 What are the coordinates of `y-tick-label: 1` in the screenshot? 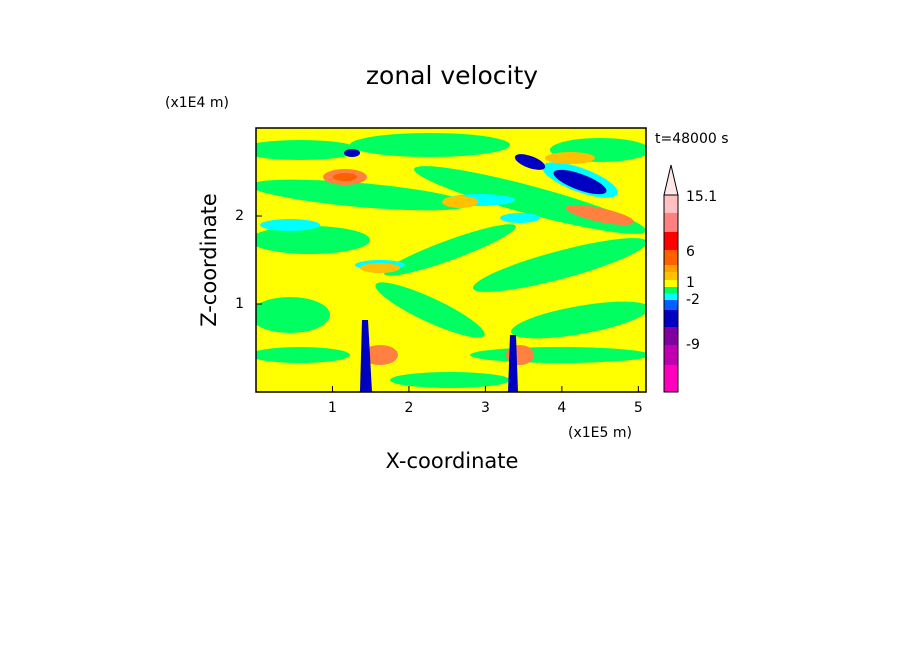 It's located at (239, 304).